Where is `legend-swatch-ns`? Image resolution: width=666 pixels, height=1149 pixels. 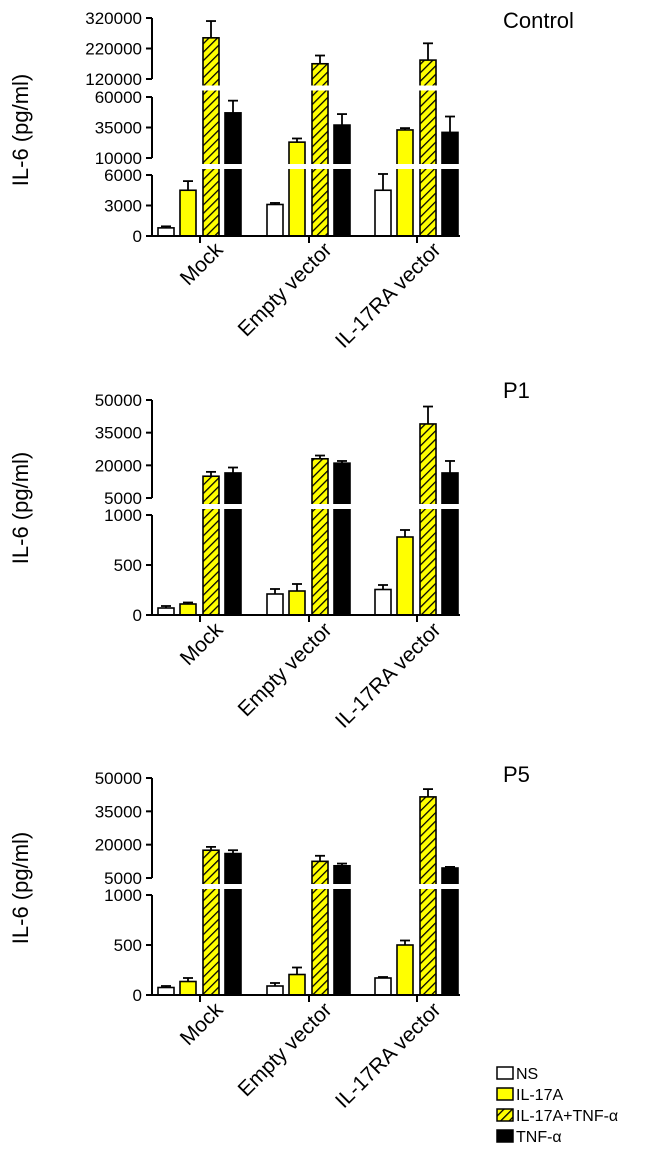
legend-swatch-ns is located at coordinates (505, 1073).